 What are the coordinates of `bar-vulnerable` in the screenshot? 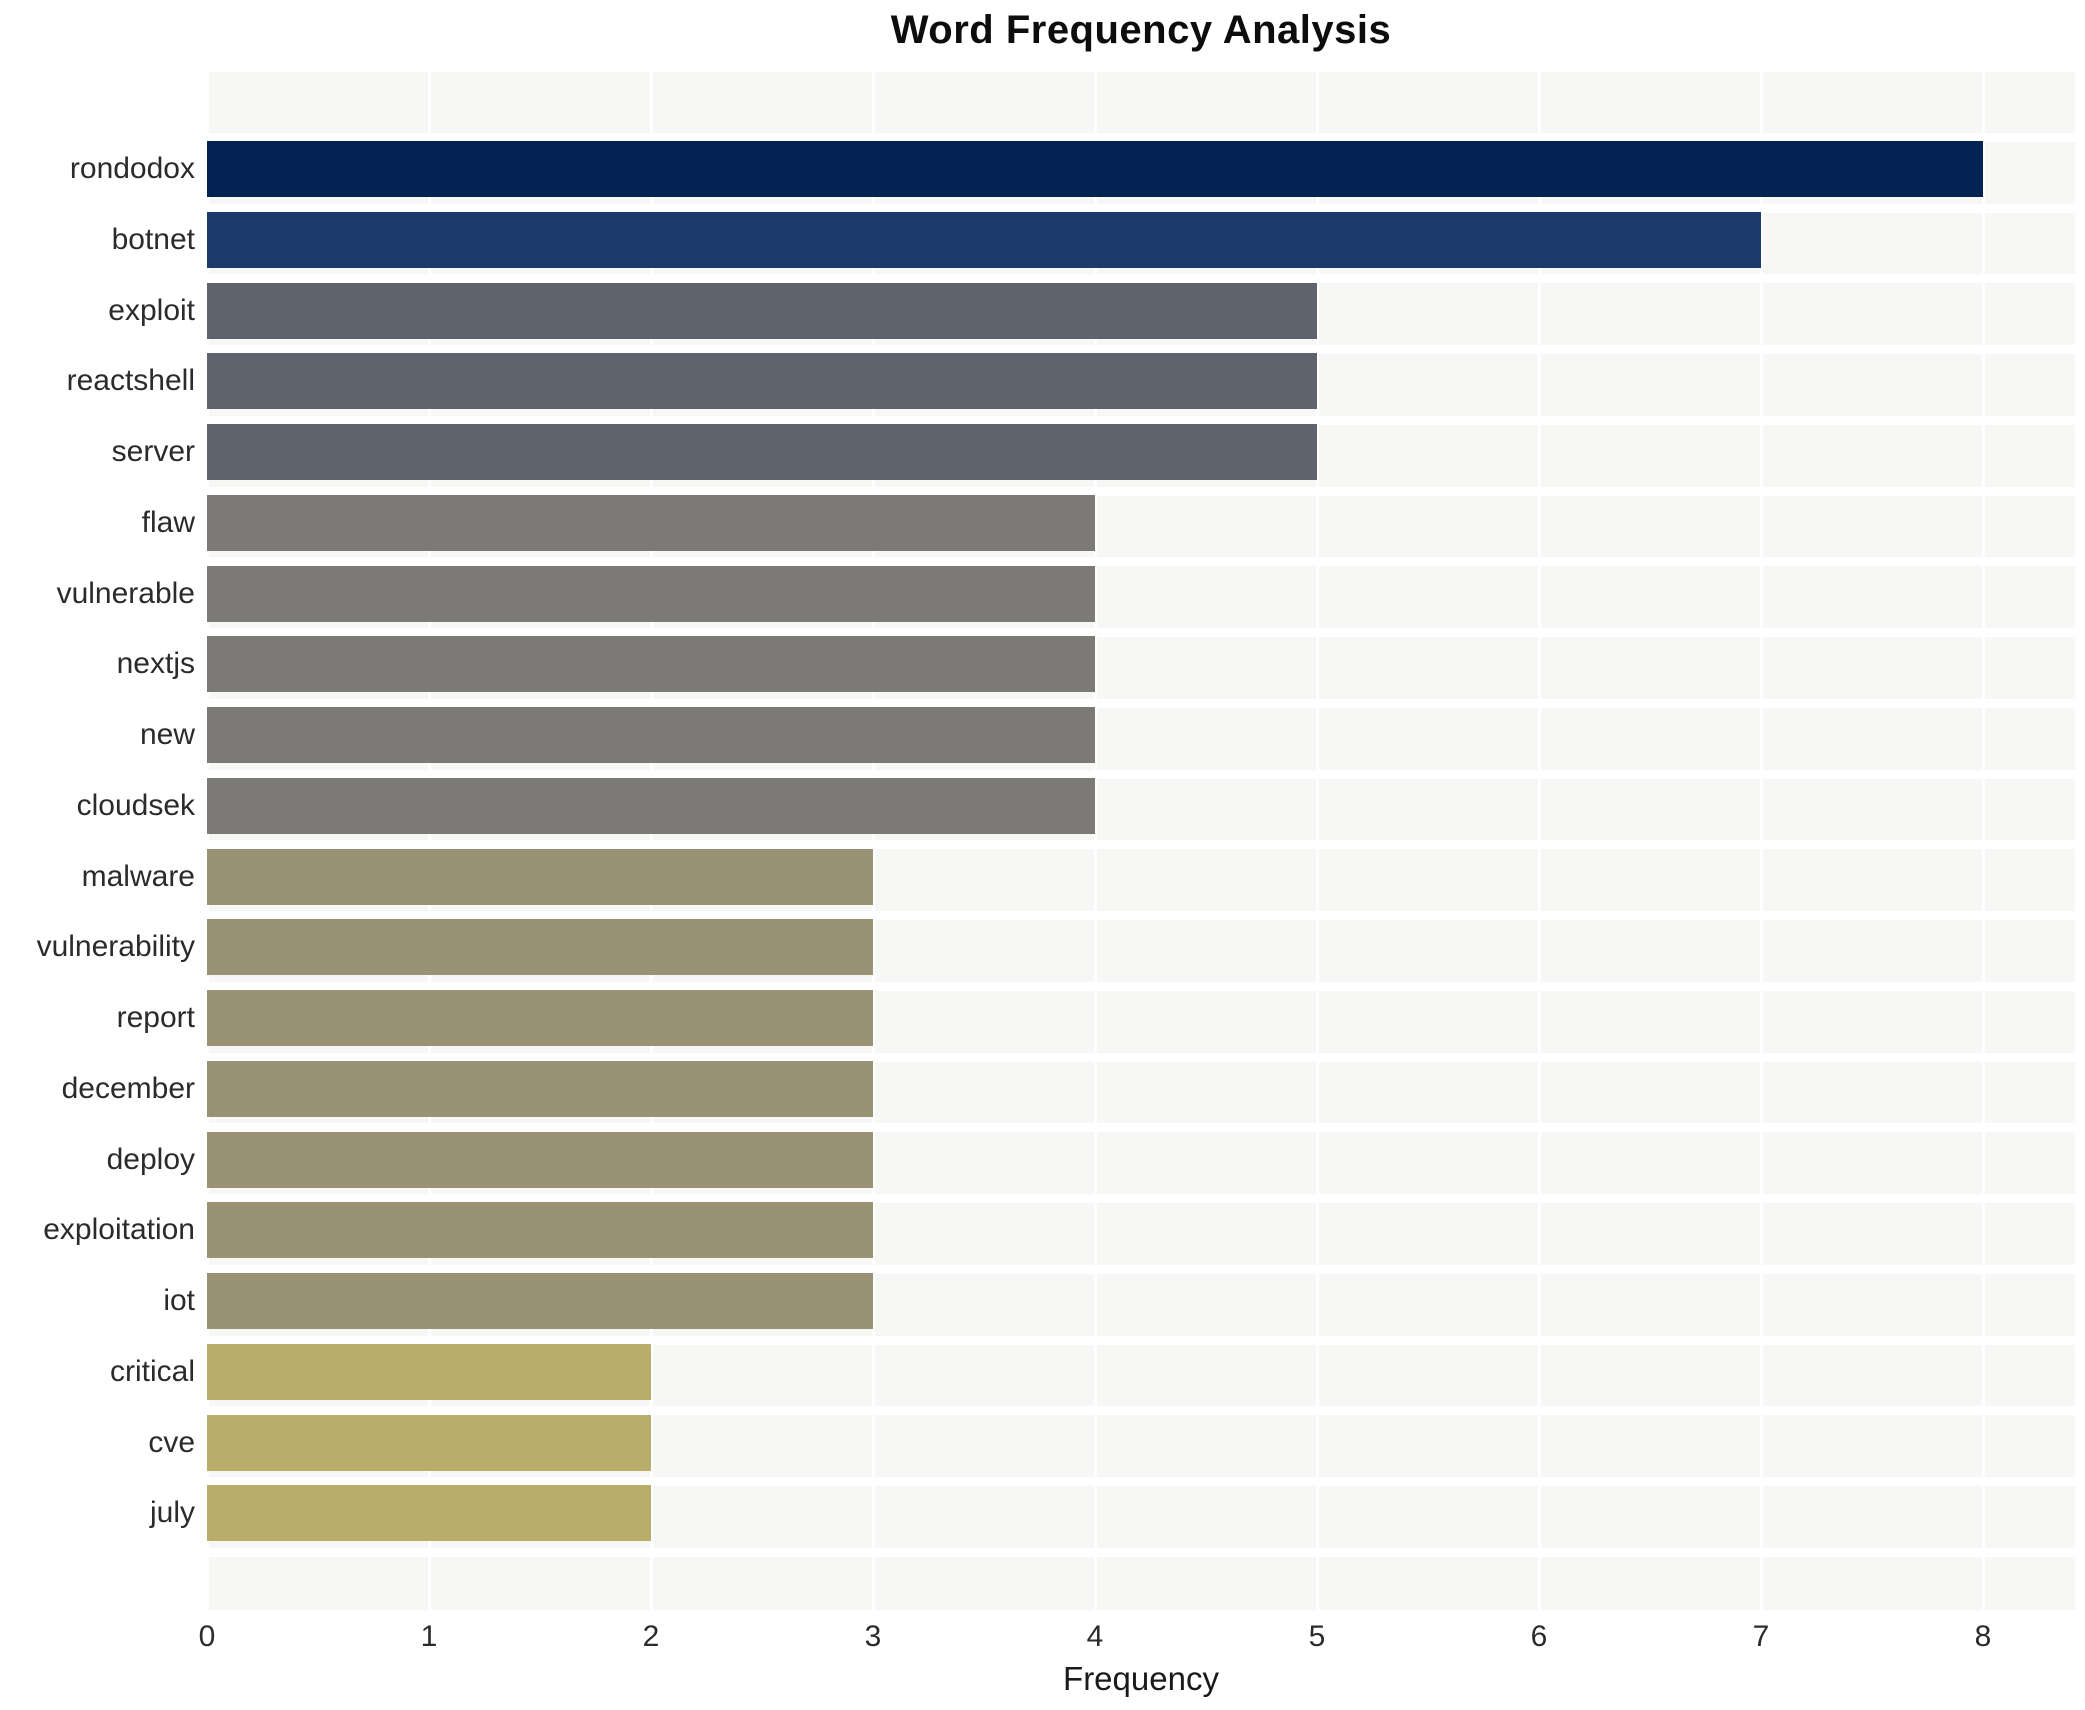 It's located at (651, 593).